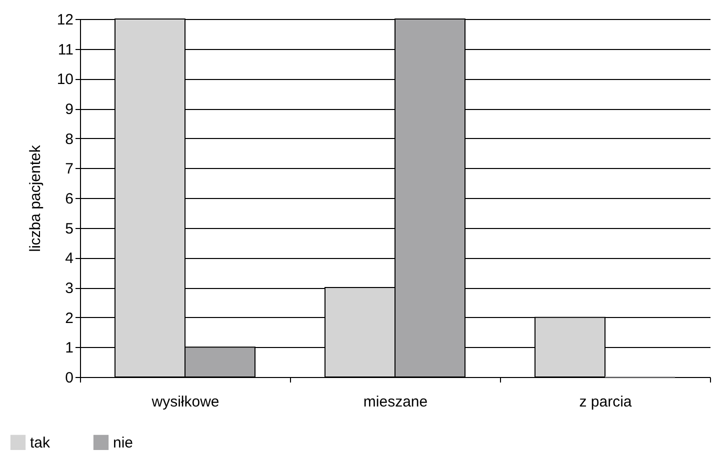 This screenshot has height=460, width=725. What do you see at coordinates (69, 348) in the screenshot?
I see `y-tick-label: 1` at bounding box center [69, 348].